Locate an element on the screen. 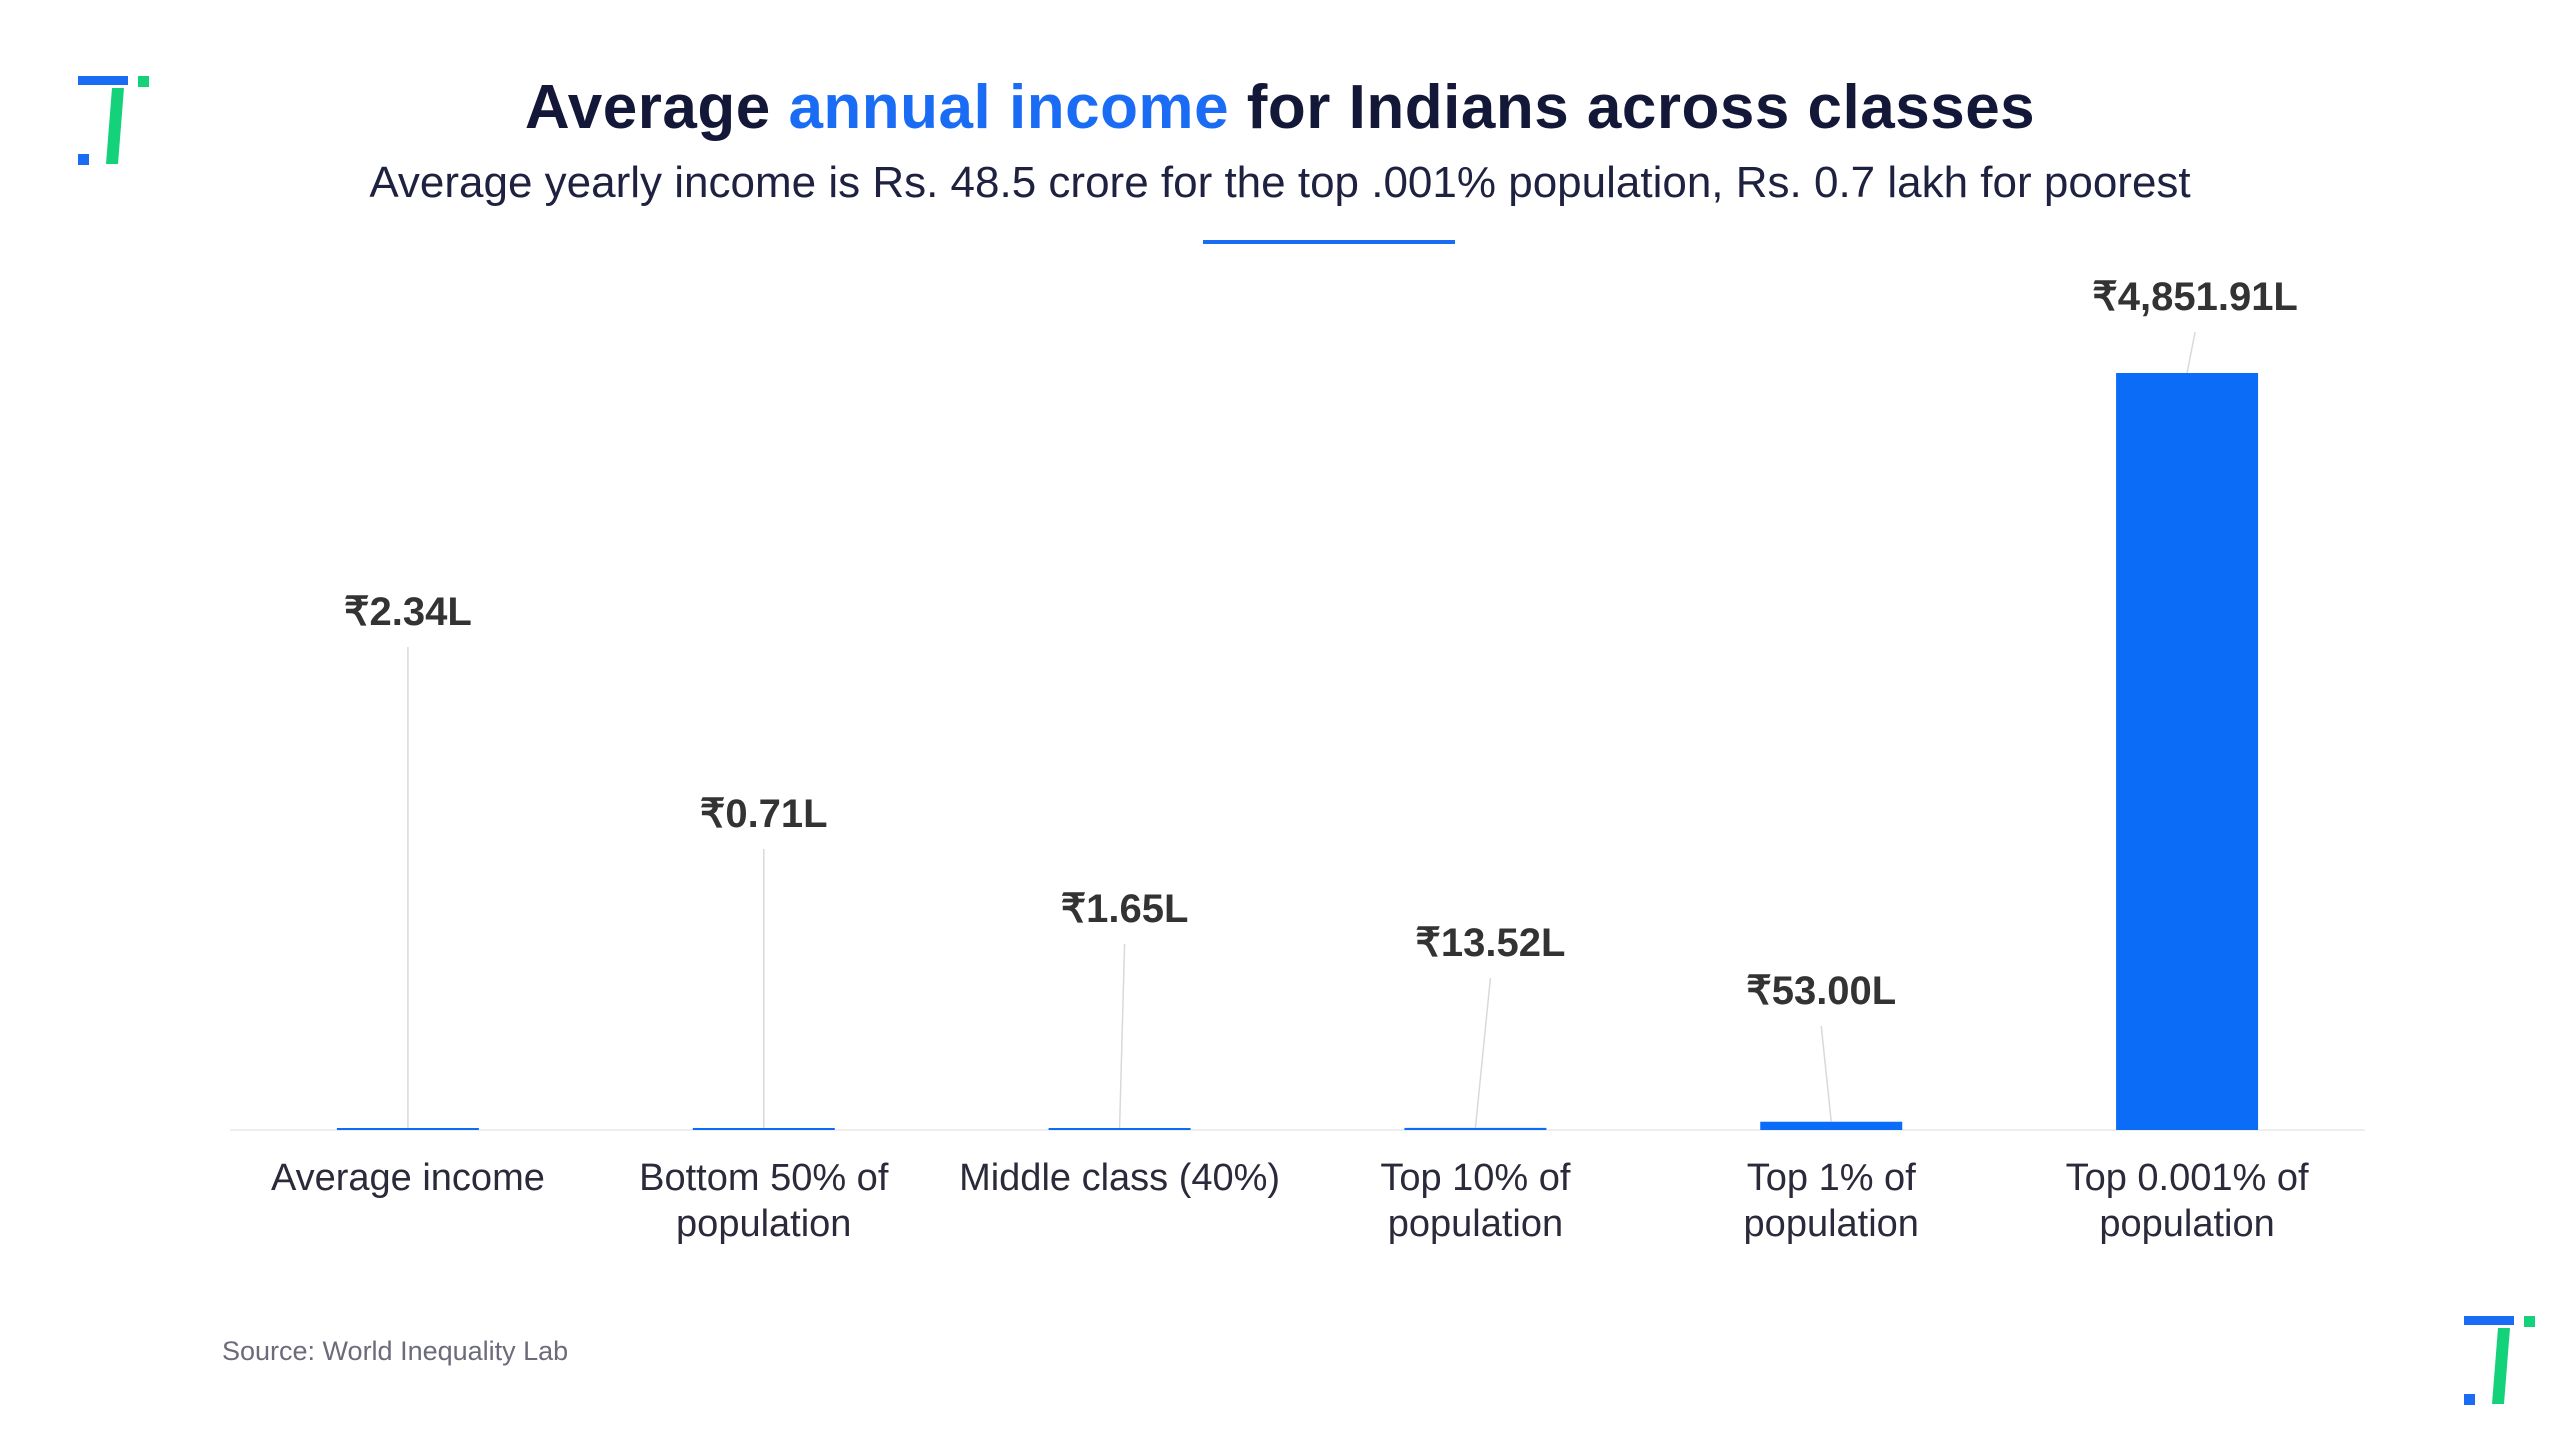 The image size is (2560, 1440). data-label: ₹2.34L is located at coordinates (408, 612).